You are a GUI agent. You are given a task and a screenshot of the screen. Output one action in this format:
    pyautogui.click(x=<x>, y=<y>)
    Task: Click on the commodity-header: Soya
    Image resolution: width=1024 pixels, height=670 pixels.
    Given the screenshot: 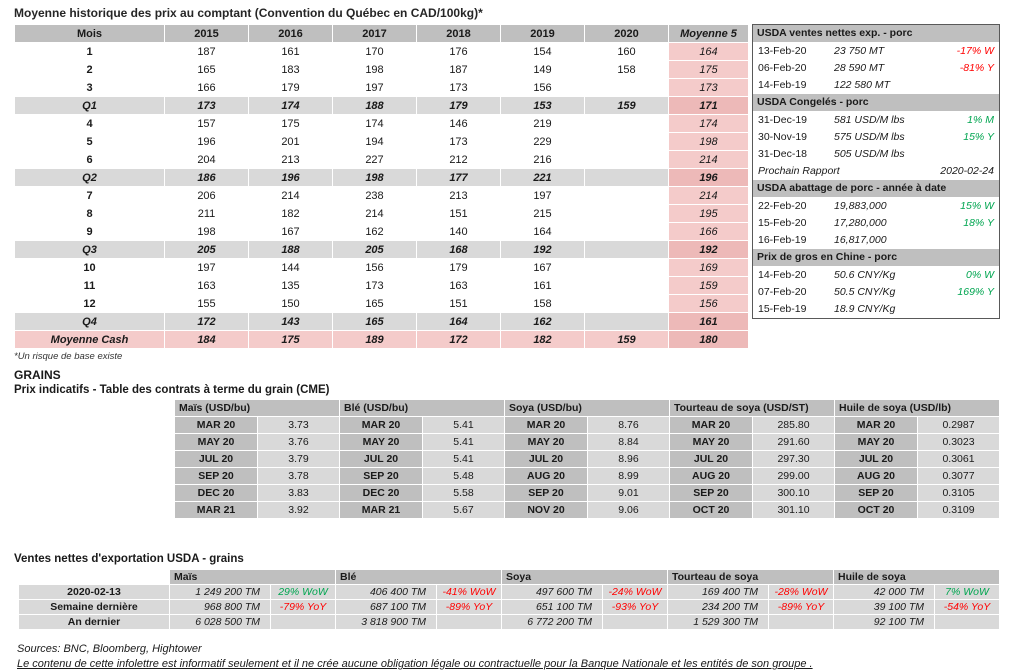 What is the action you would take?
    pyautogui.click(x=584, y=577)
    